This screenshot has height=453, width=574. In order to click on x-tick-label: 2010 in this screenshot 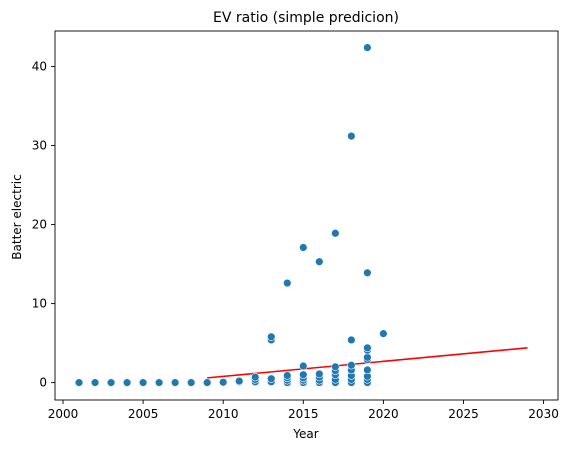, I will do `click(223, 414)`.